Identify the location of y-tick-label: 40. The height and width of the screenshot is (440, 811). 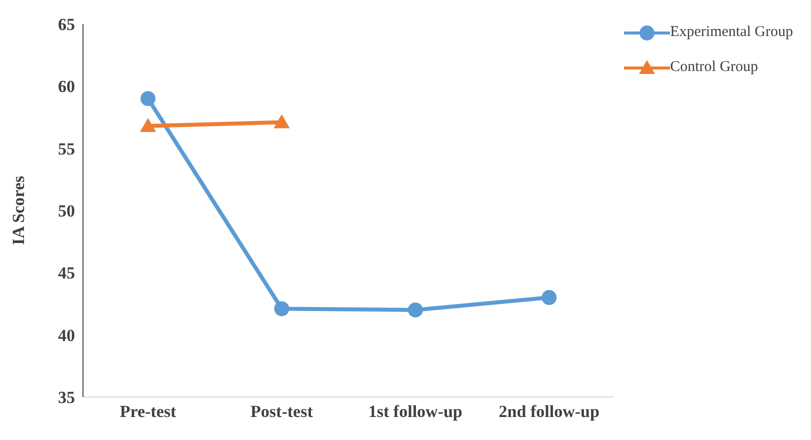
(66, 335).